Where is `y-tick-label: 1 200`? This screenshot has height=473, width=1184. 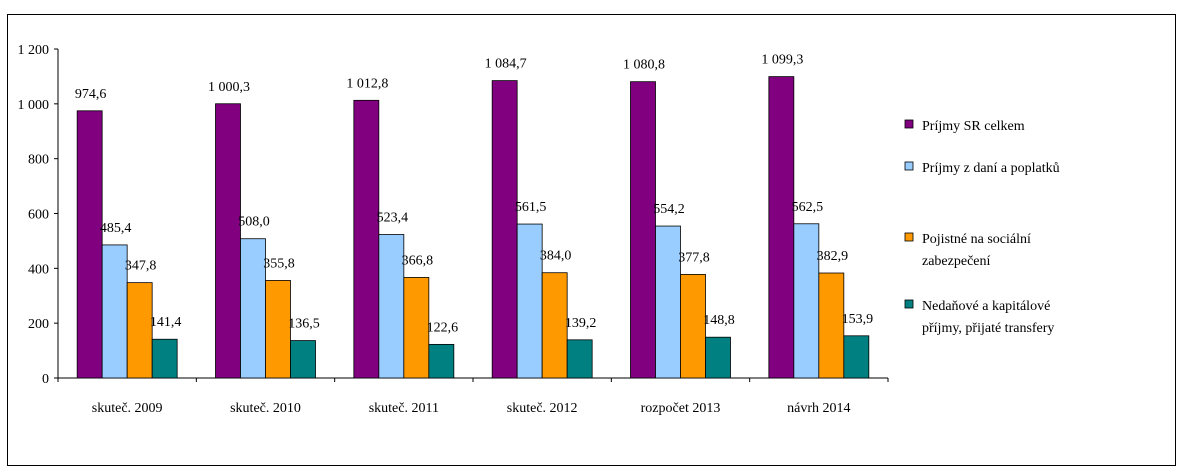 y-tick-label: 1 200 is located at coordinates (34, 50).